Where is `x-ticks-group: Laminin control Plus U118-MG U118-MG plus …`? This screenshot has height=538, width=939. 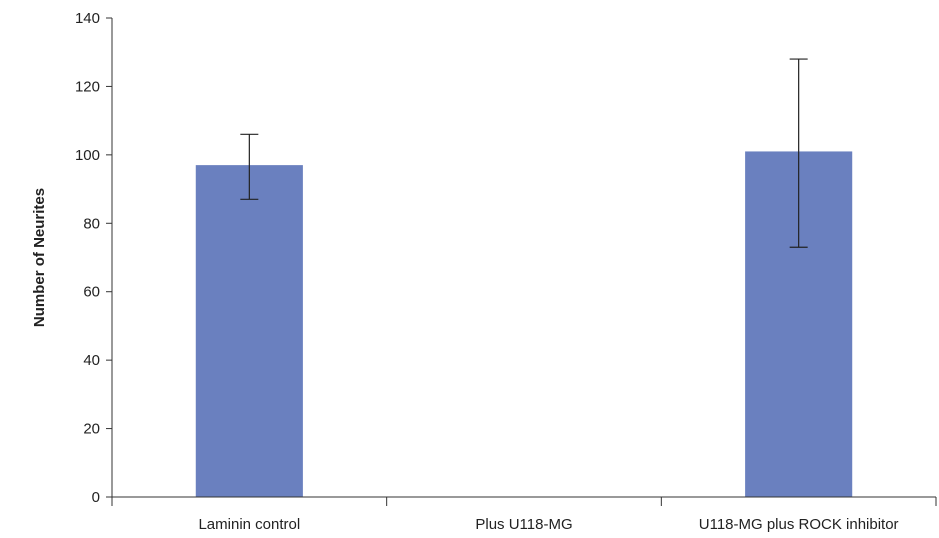
x-ticks-group: Laminin control Plus U118-MG U118-MG plus … is located at coordinates (524, 515).